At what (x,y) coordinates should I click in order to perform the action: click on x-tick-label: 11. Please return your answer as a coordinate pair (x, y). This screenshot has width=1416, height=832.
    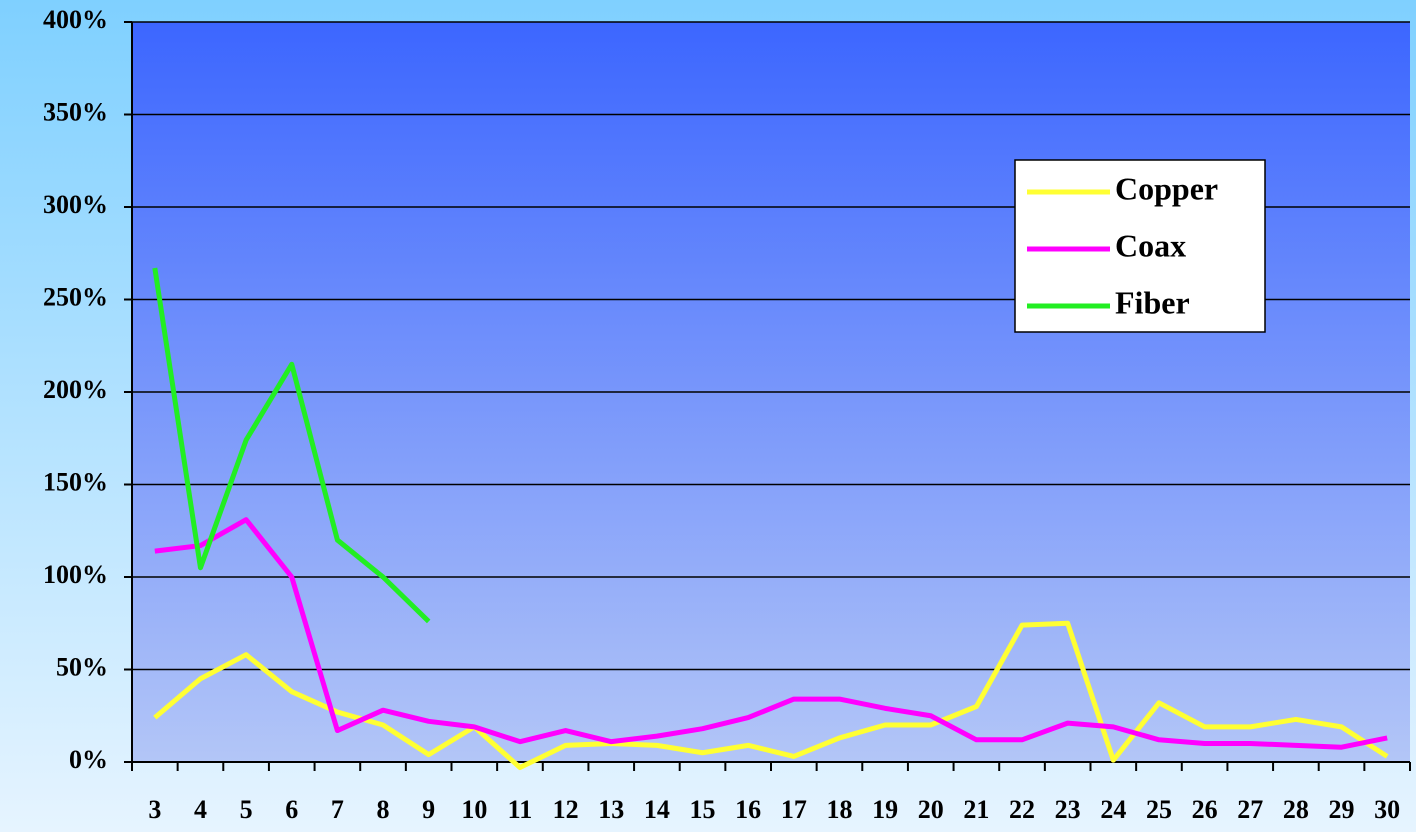
    Looking at the image, I should click on (520, 809).